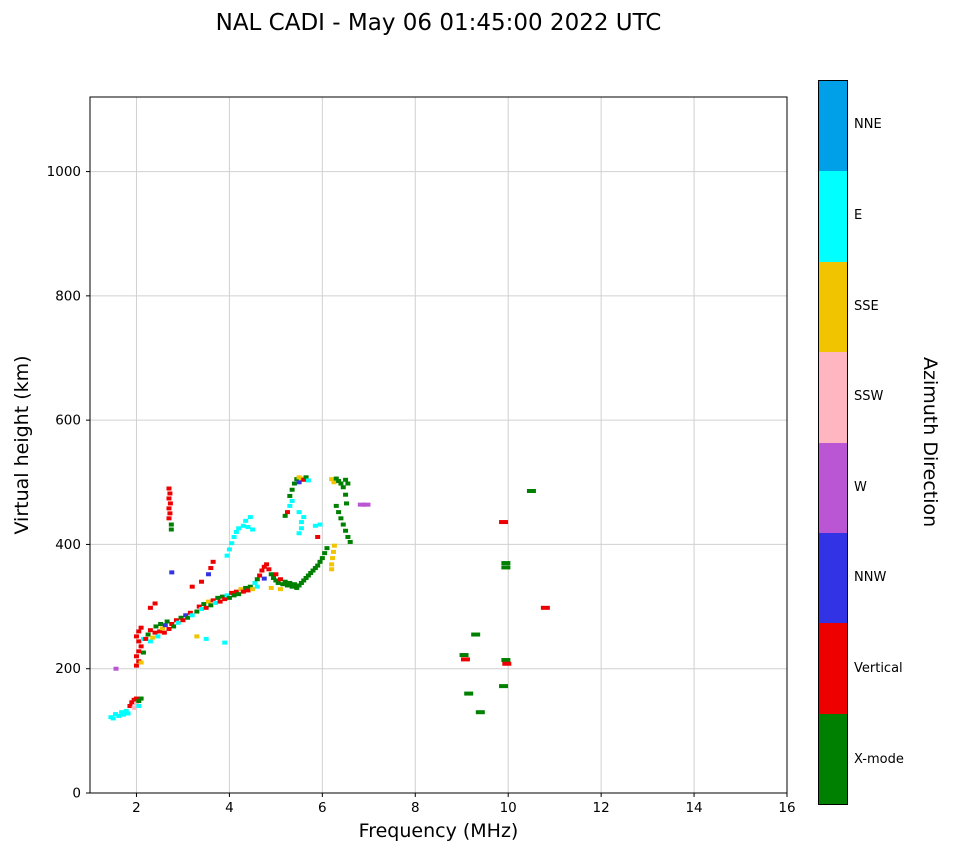 The image size is (958, 857). Describe the element at coordinates (833, 578) in the screenshot. I see `colorbar-segment-nnw` at that location.